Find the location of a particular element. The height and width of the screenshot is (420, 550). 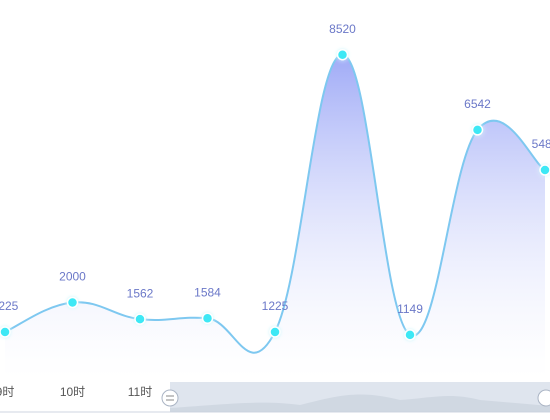

zoom-handle-right is located at coordinates (543, 398).